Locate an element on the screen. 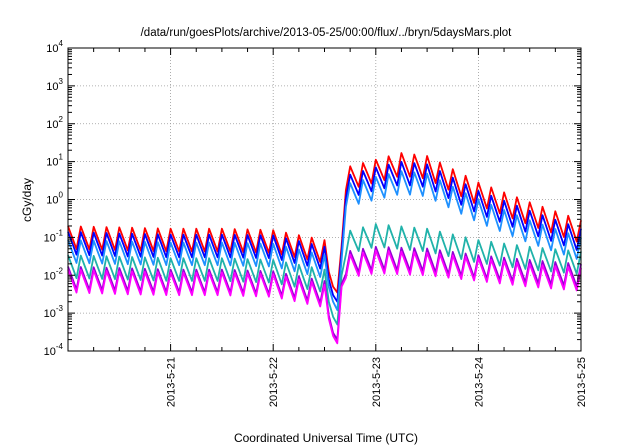  y-axis-label: cGy/day is located at coordinates (27, 200).